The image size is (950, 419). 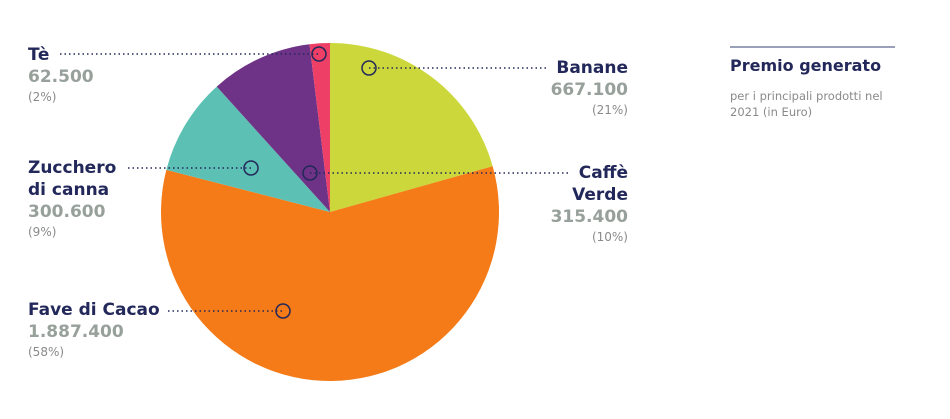 I want to click on side-title: Premio generato, so click(x=806, y=65).